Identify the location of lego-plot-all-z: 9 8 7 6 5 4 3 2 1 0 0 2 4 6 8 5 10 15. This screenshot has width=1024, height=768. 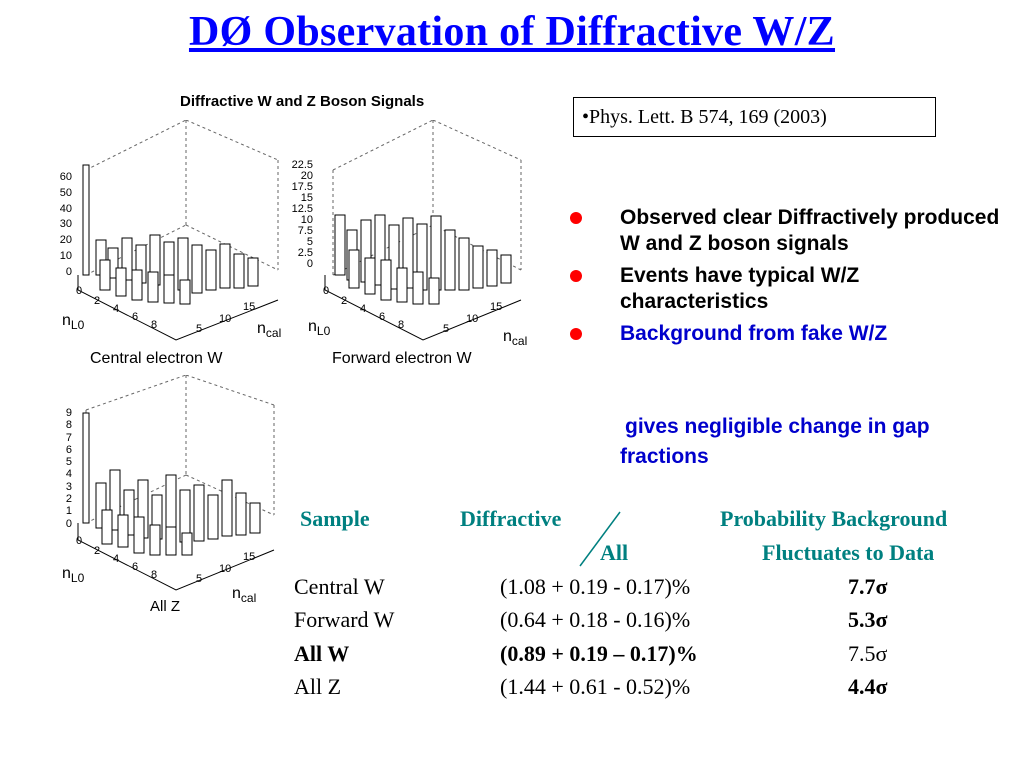
(168, 487).